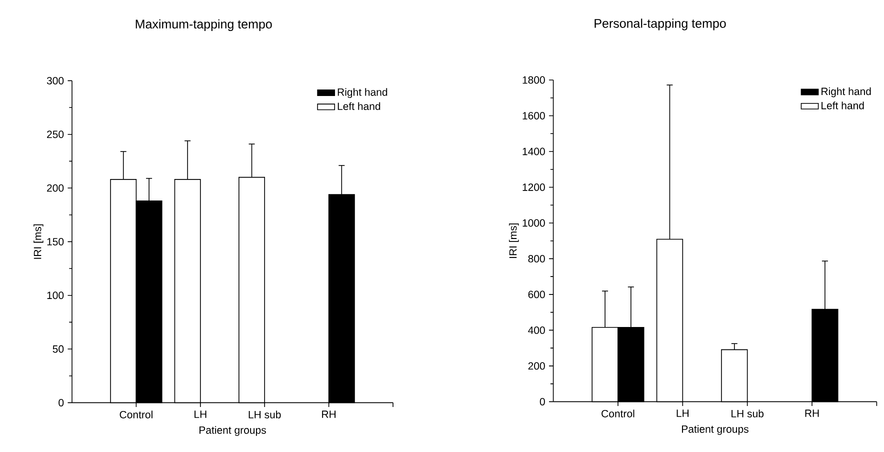 Image resolution: width=884 pixels, height=452 pixels. I want to click on y-tick-label: 300, so click(55, 80).